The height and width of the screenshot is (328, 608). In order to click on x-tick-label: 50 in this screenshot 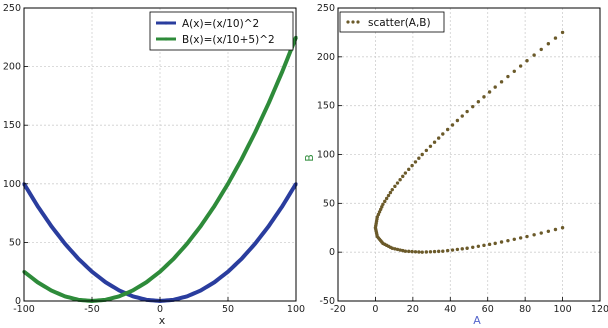, I will do `click(228, 309)`.